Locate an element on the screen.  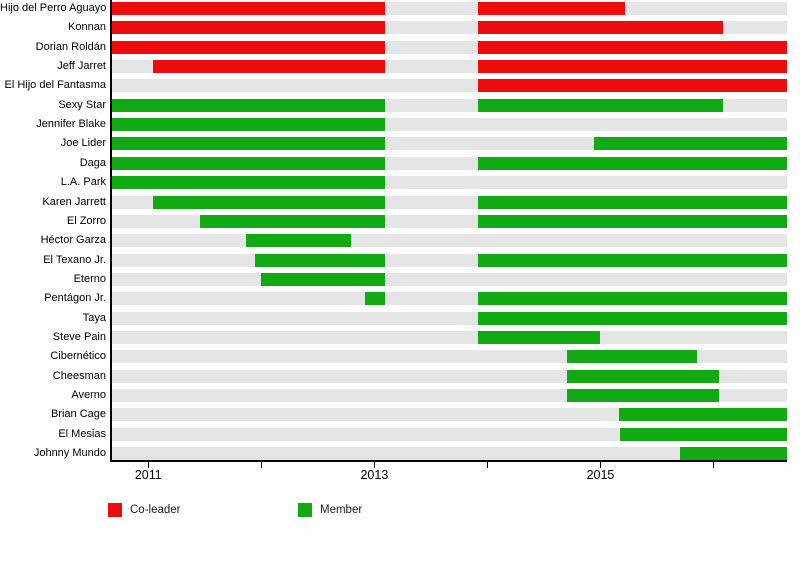
x-axis-tick-label: 2011 is located at coordinates (148, 475).